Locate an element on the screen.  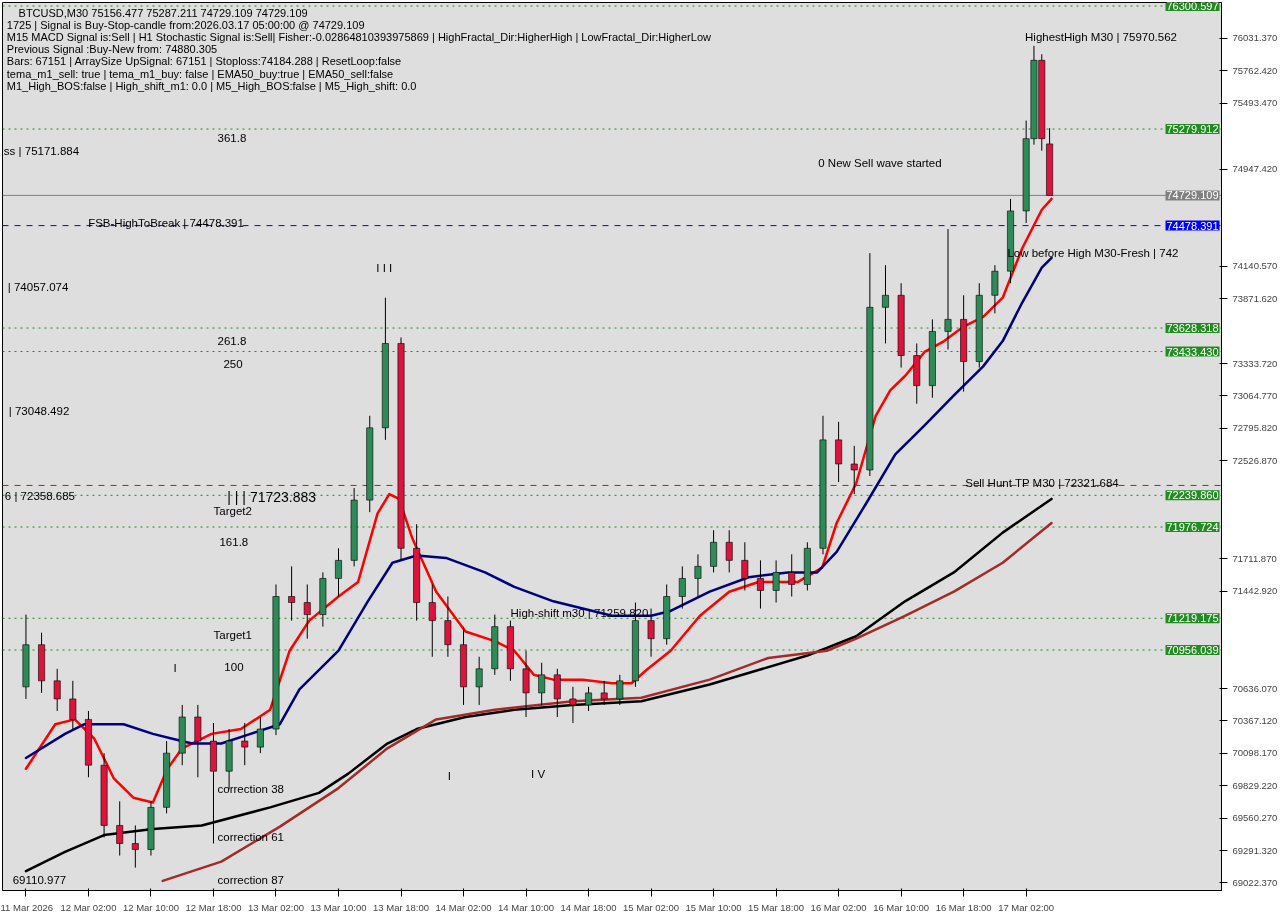
x-tick-label: 15 Mar 18:00 is located at coordinates (776, 907).